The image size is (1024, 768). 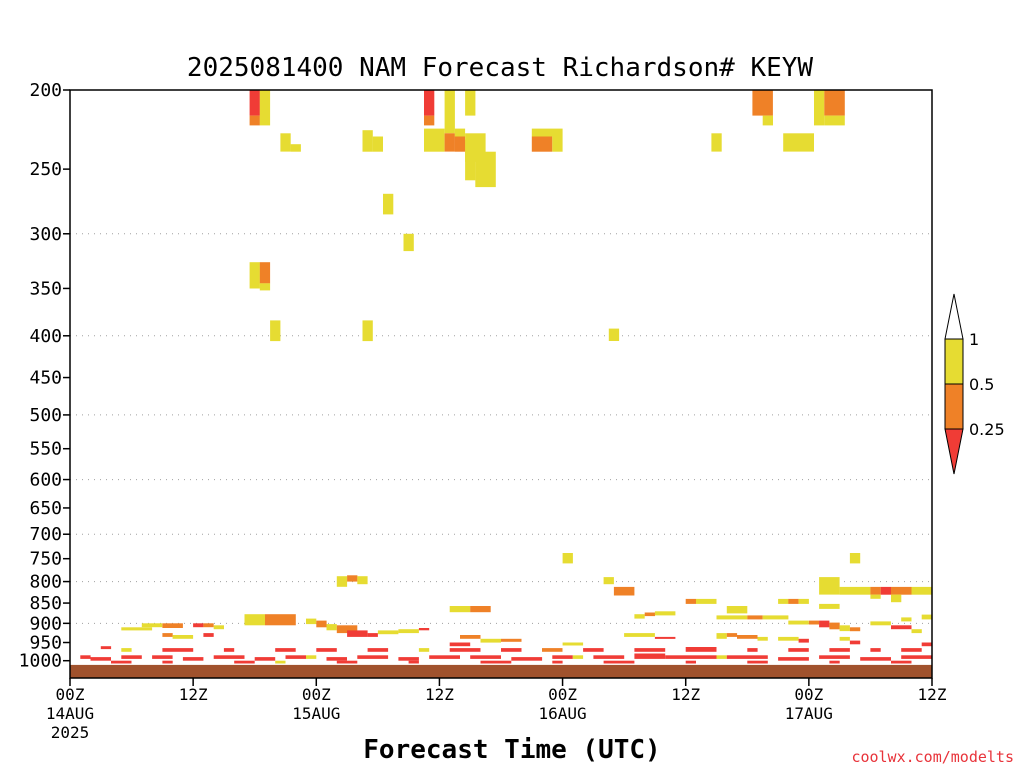 What do you see at coordinates (500, 68) in the screenshot?
I see `chart-title: 2025081400 NAM Forecast Richardson# KEYW` at bounding box center [500, 68].